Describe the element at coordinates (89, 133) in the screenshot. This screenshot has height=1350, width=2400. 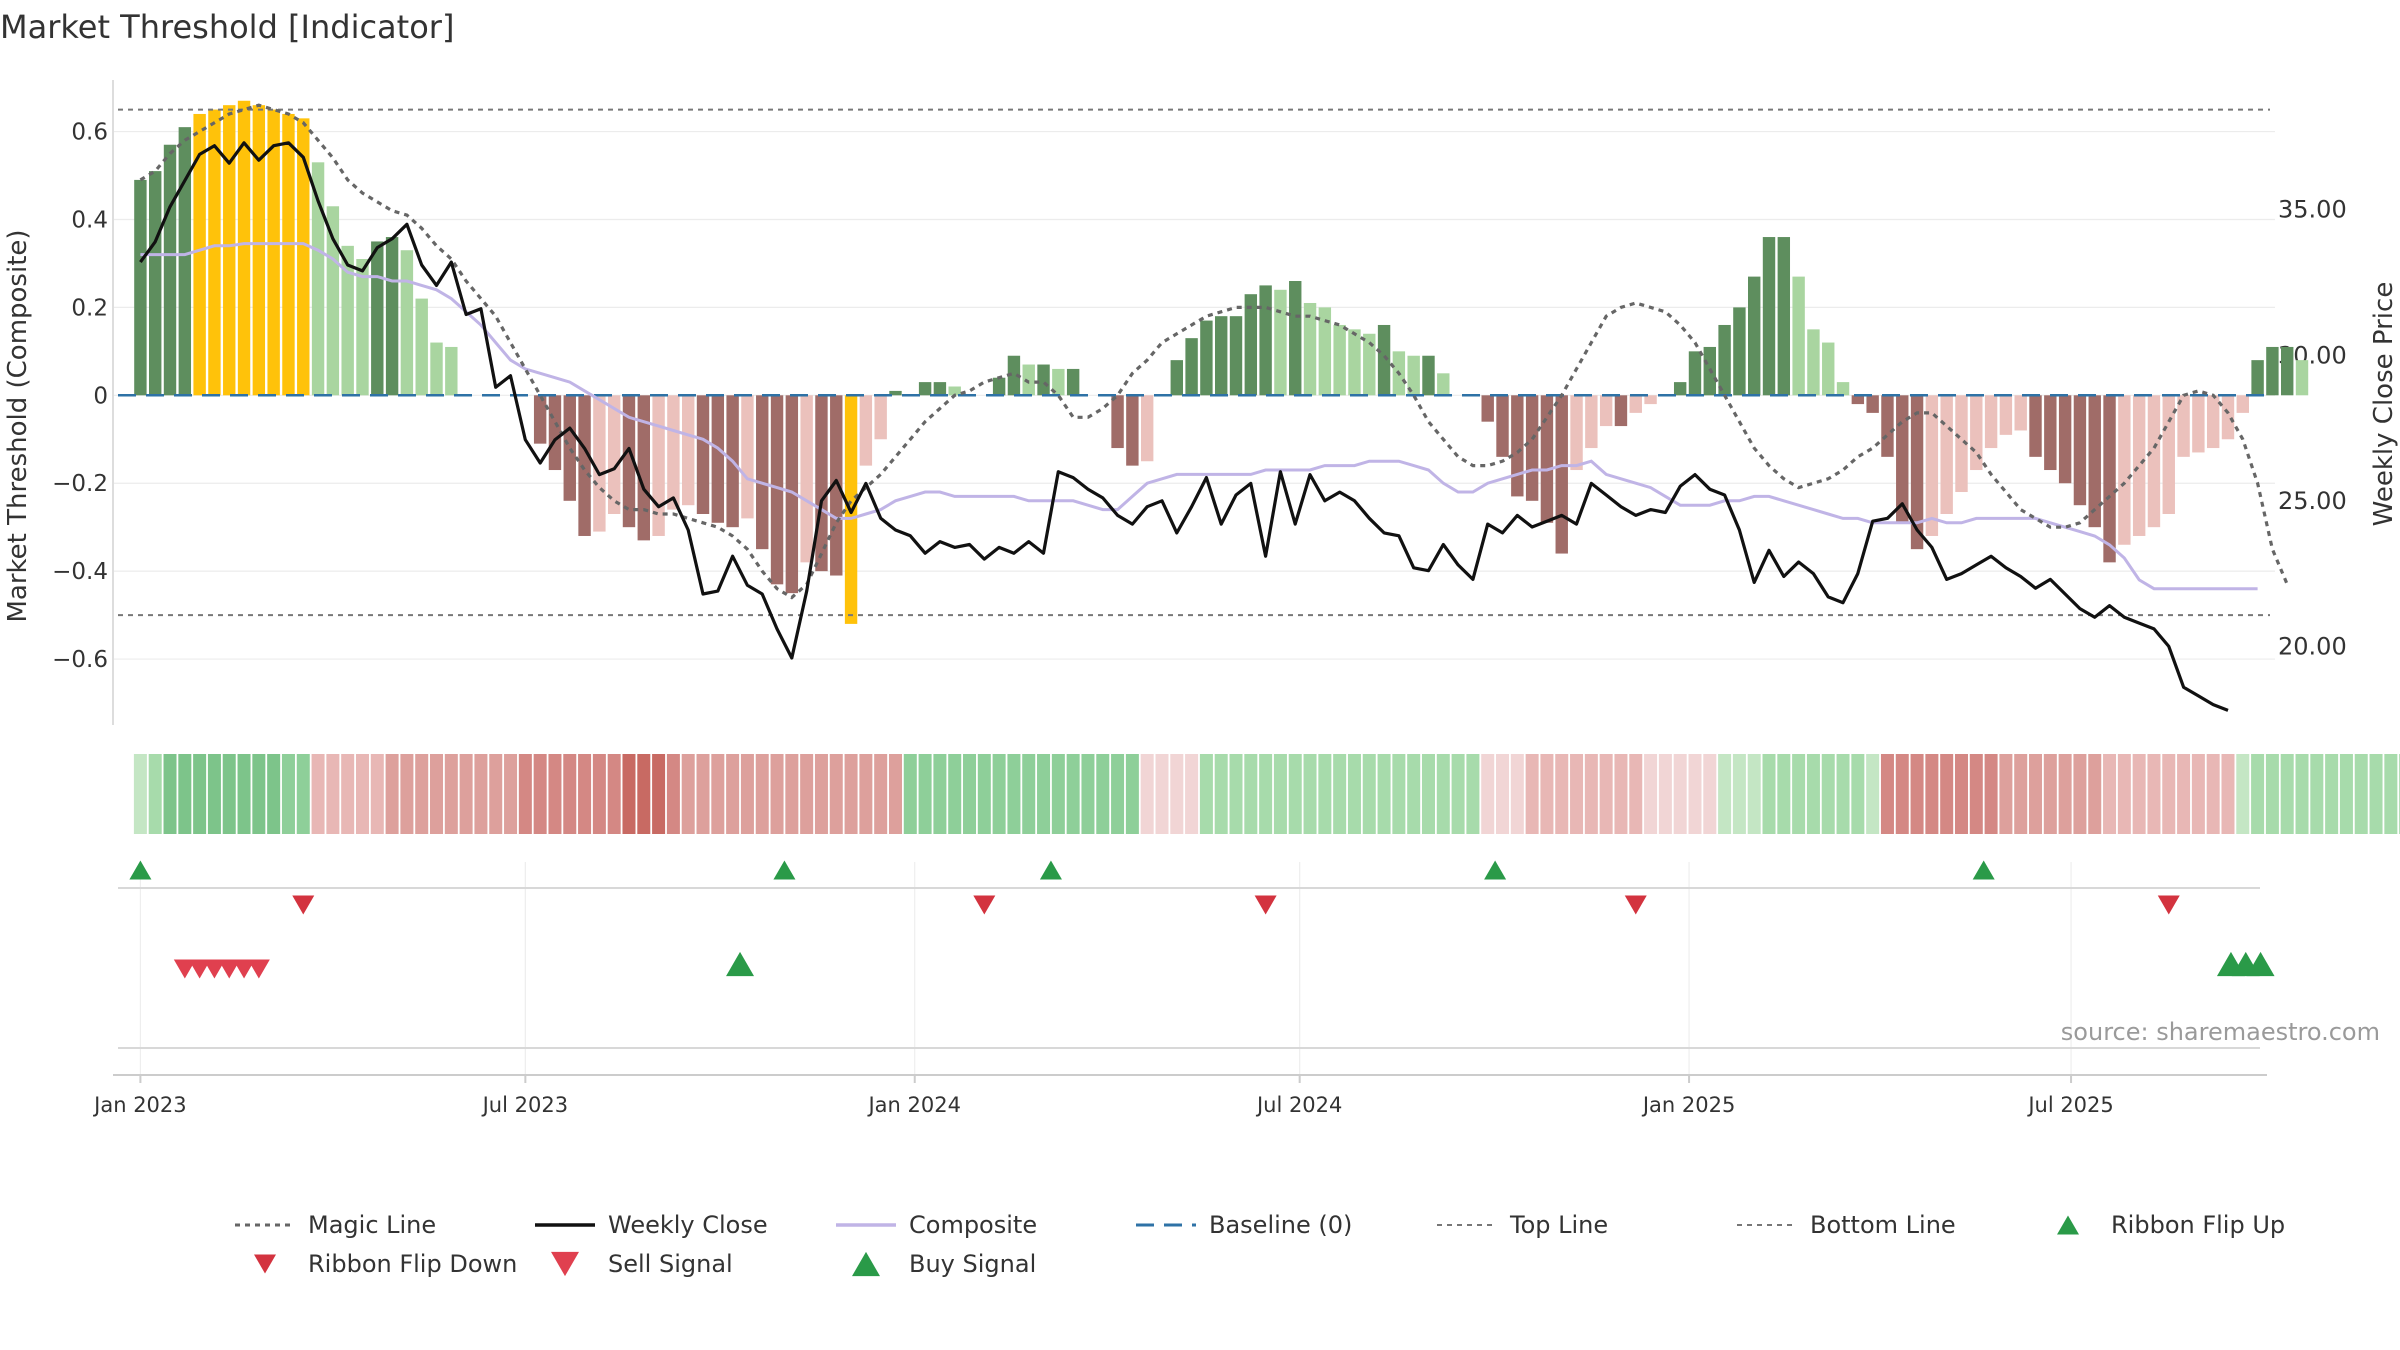
I see `y-tick-label-left: 0.6` at that location.